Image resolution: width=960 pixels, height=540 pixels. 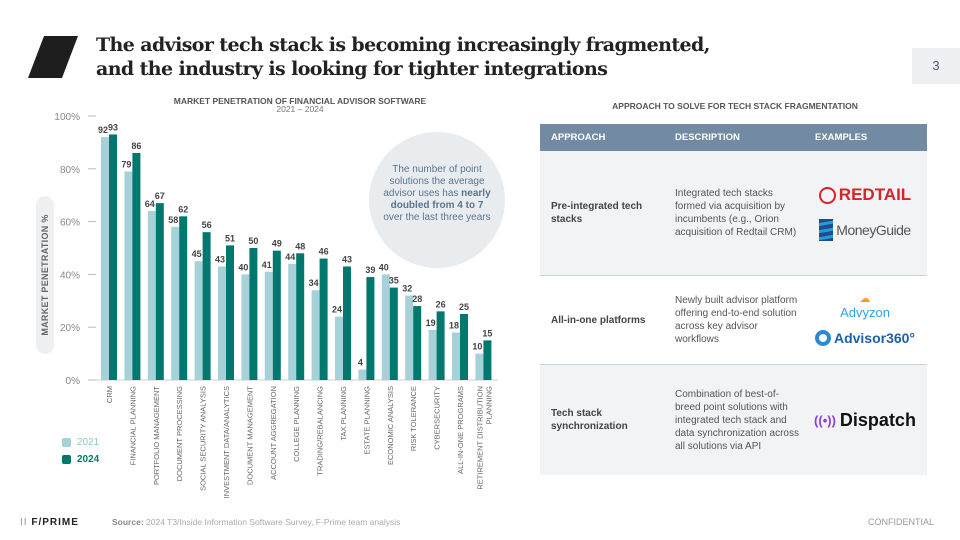 What do you see at coordinates (253, 241) in the screenshot?
I see `data-label: 50` at bounding box center [253, 241].